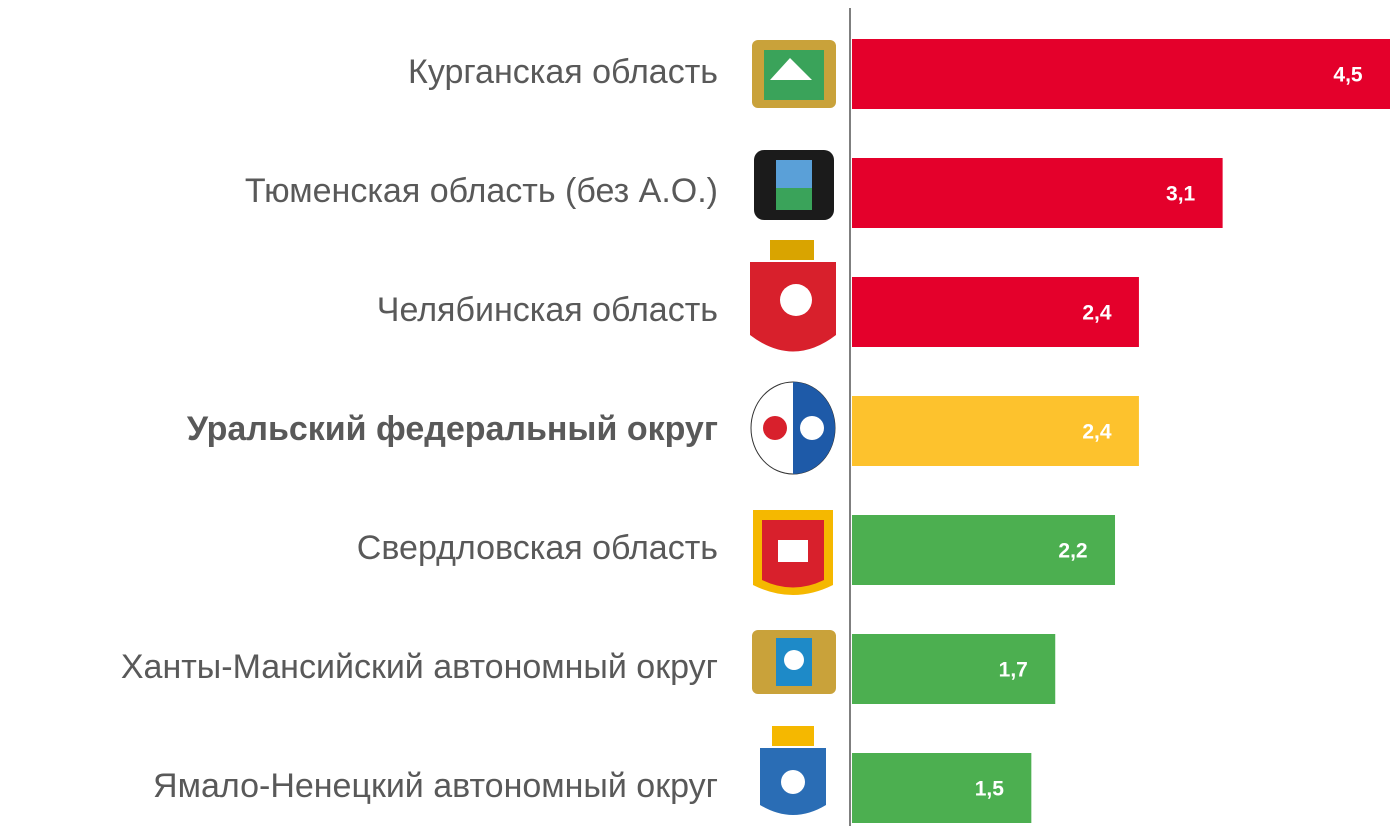  Describe the element at coordinates (547, 310) in the screenshot. I see `category-label: Челябинская область` at that location.